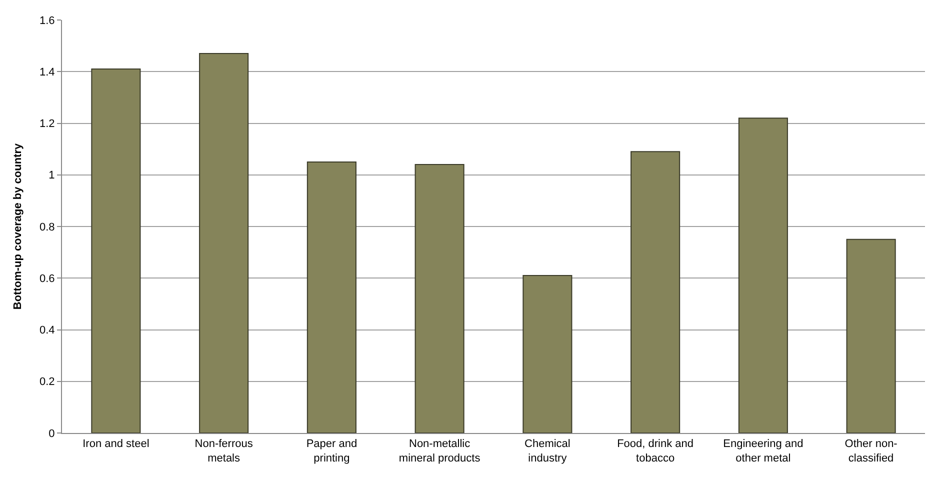  I want to click on x-tick-label: Food, drink and tobacco, so click(655, 451).